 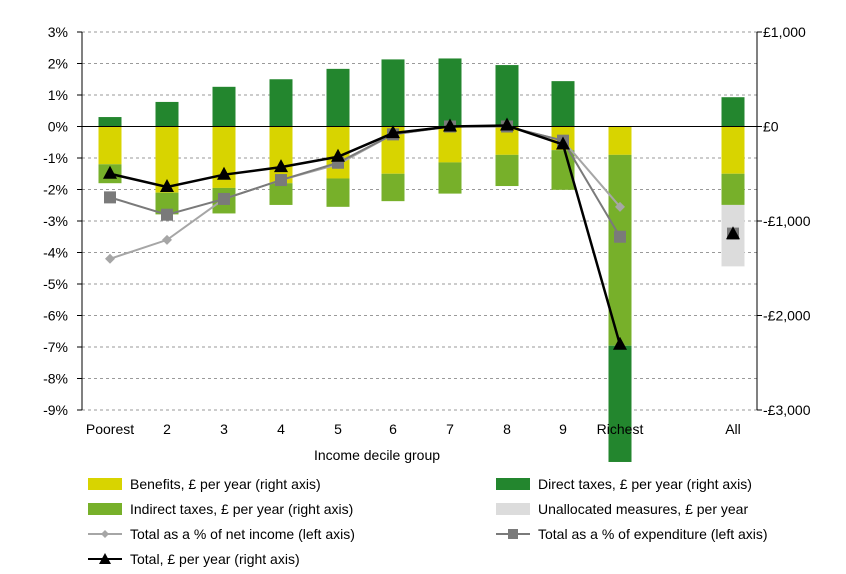 What do you see at coordinates (55, 190) in the screenshot?
I see `left-tick-label: -2%` at bounding box center [55, 190].